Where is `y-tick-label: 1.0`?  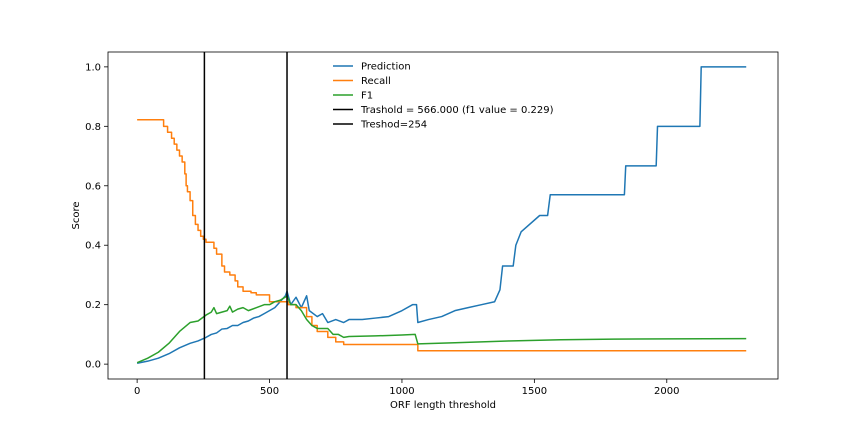 y-tick-label: 1.0 is located at coordinates (93, 67).